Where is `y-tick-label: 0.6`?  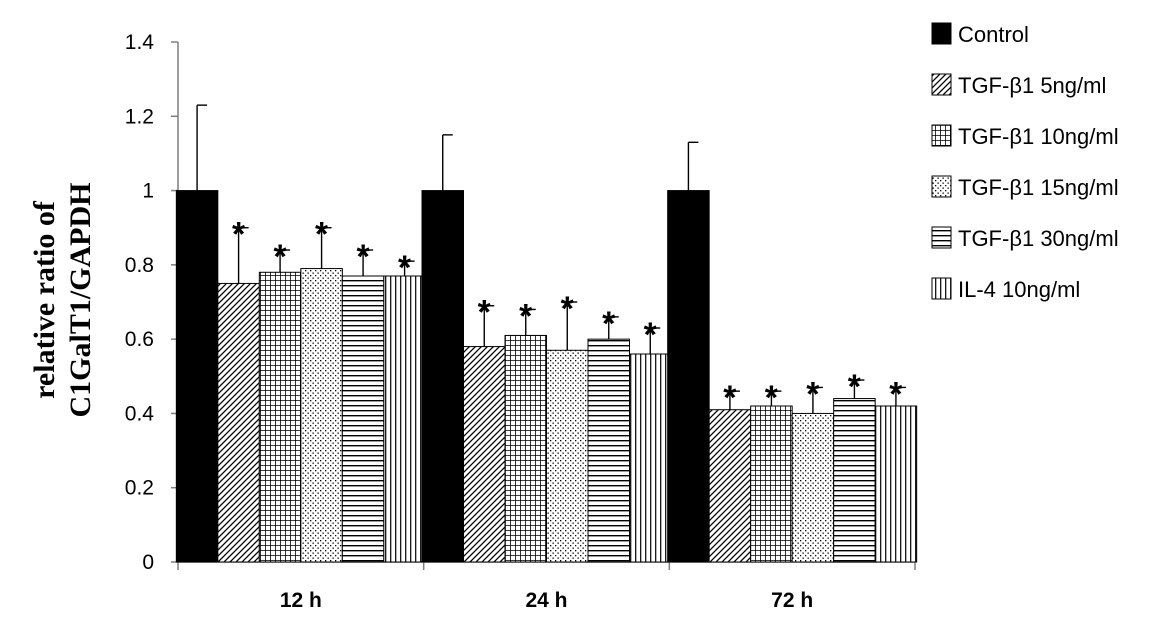
y-tick-label: 0.6 is located at coordinates (139, 339).